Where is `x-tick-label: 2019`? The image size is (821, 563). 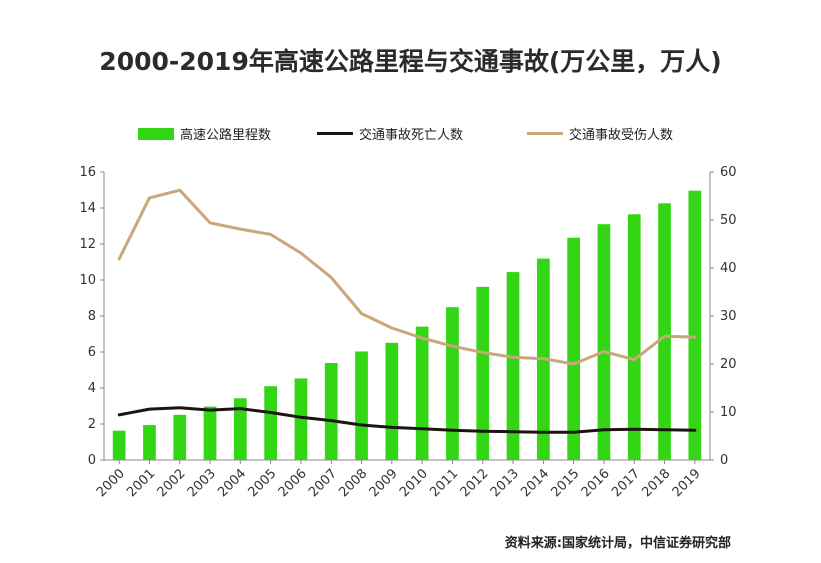 x-tick-label: 2019 is located at coordinates (687, 483).